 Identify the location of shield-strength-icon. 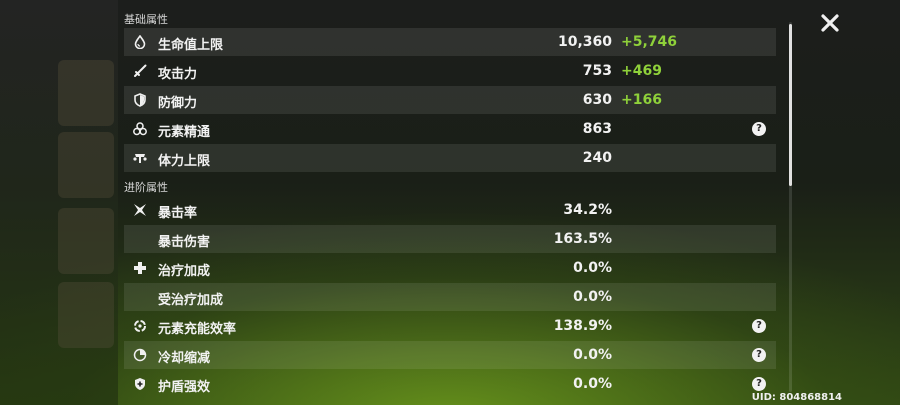
(140, 384).